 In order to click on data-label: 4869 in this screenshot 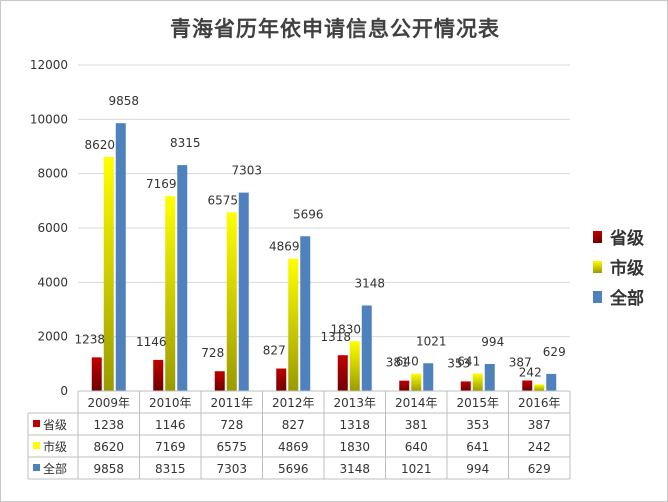, I will do `click(284, 247)`.